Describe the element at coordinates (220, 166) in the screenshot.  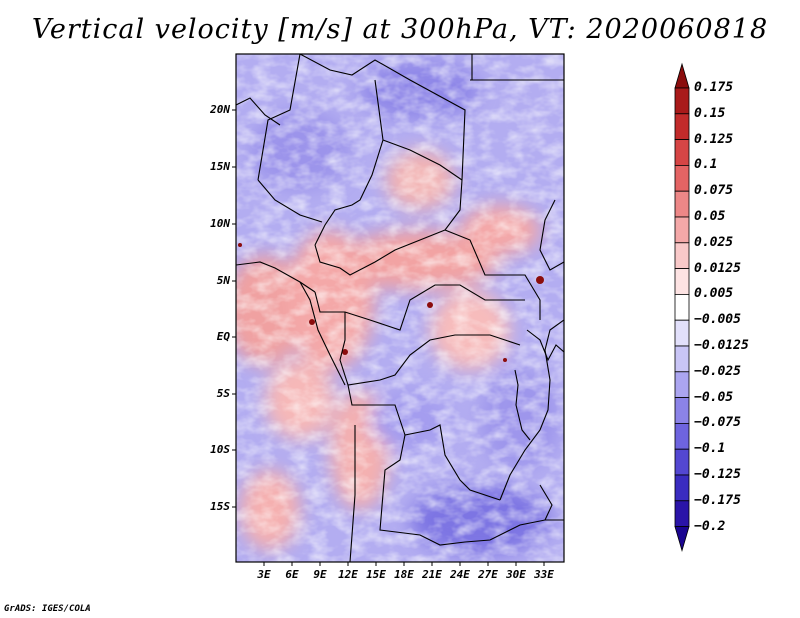
I see `lat-label-15n: 15N` at that location.